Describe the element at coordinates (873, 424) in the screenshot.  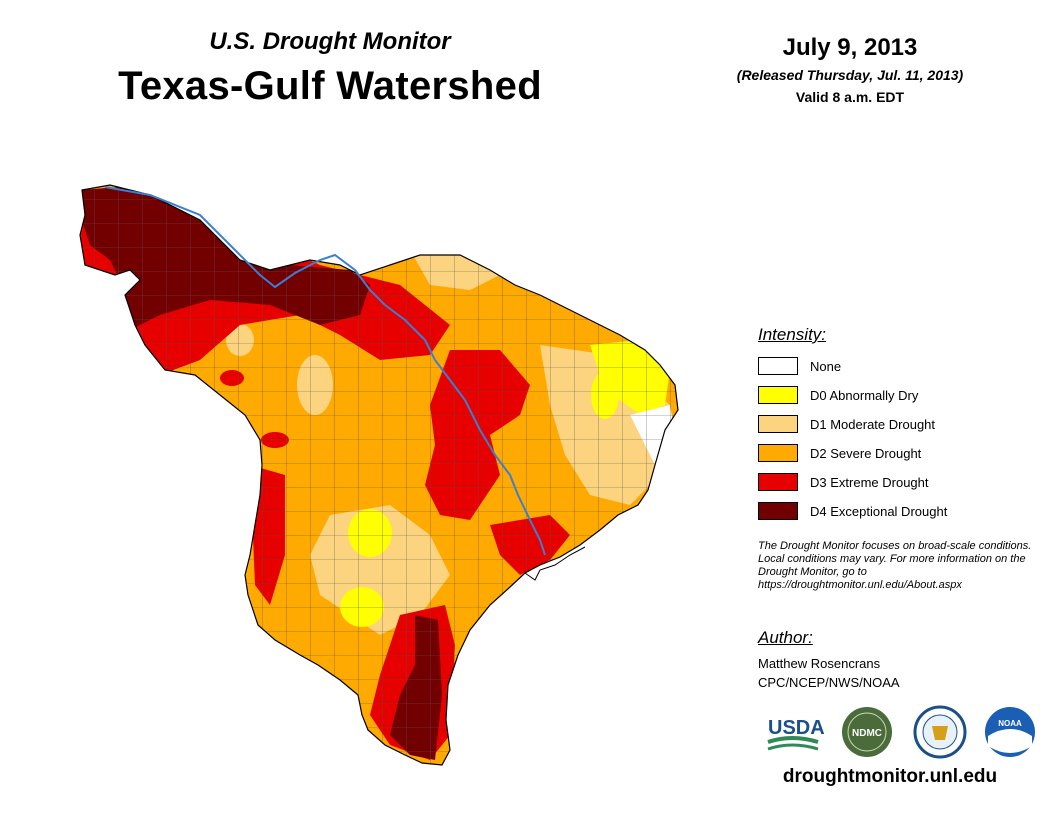
I see `legend-label: D1 Moderate Drought` at that location.